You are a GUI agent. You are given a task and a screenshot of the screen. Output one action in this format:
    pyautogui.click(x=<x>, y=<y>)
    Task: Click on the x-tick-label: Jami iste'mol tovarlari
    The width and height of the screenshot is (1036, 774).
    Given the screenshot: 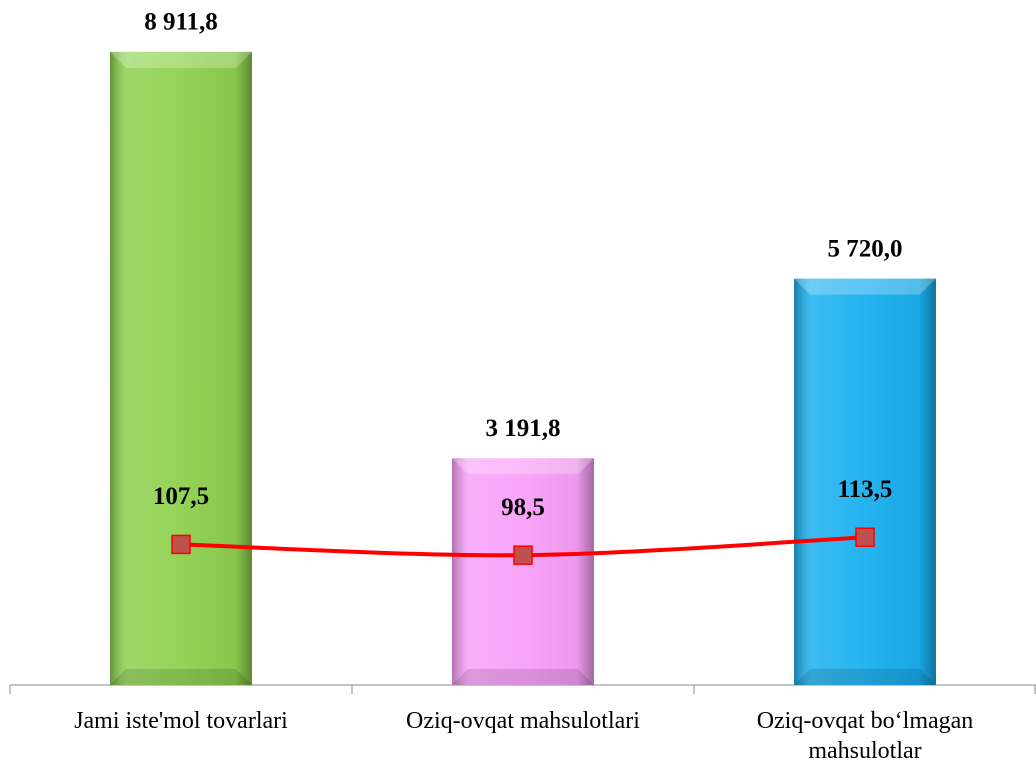 What is the action you would take?
    pyautogui.click(x=181, y=721)
    